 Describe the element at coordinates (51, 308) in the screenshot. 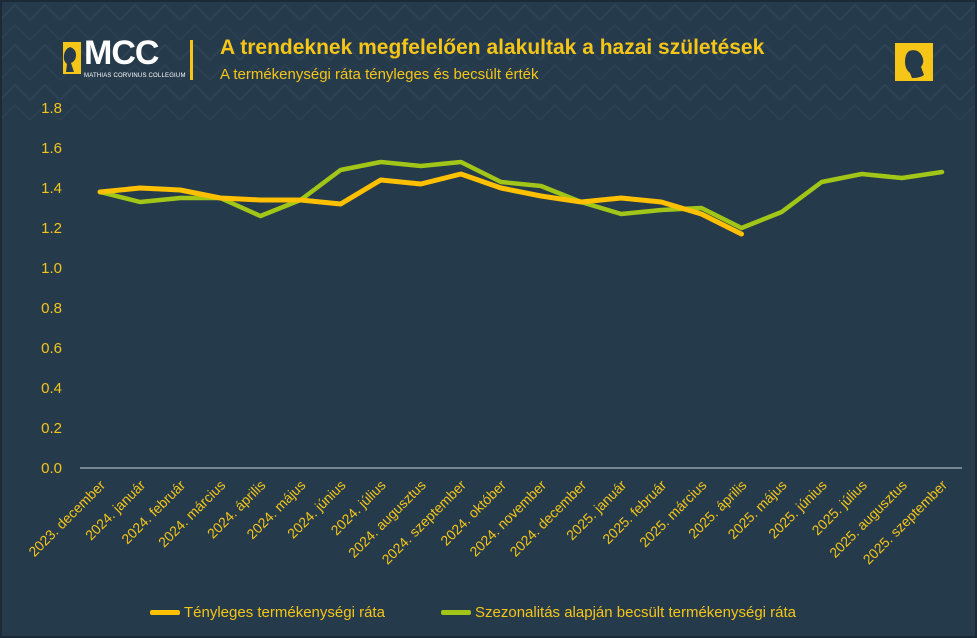

I see `y-tick-label: 0.8` at that location.